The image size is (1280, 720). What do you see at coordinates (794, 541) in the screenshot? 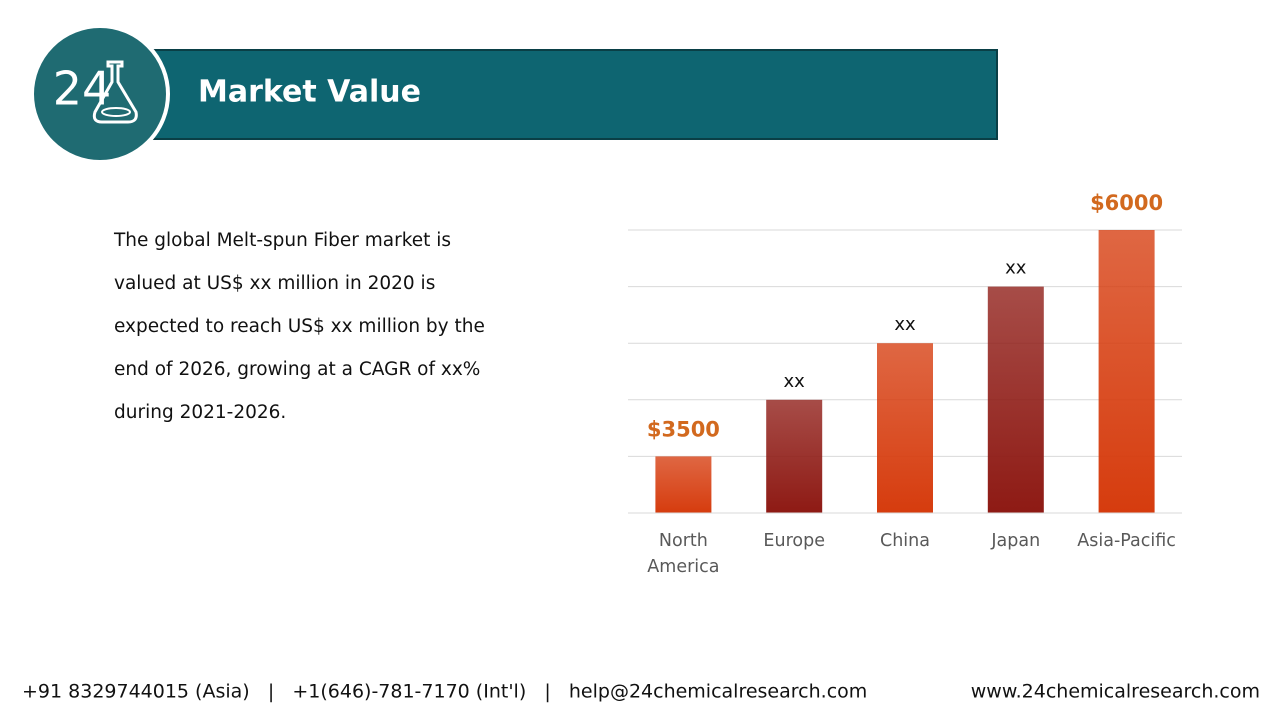
I see `x-tick-label: Europe` at bounding box center [794, 541].